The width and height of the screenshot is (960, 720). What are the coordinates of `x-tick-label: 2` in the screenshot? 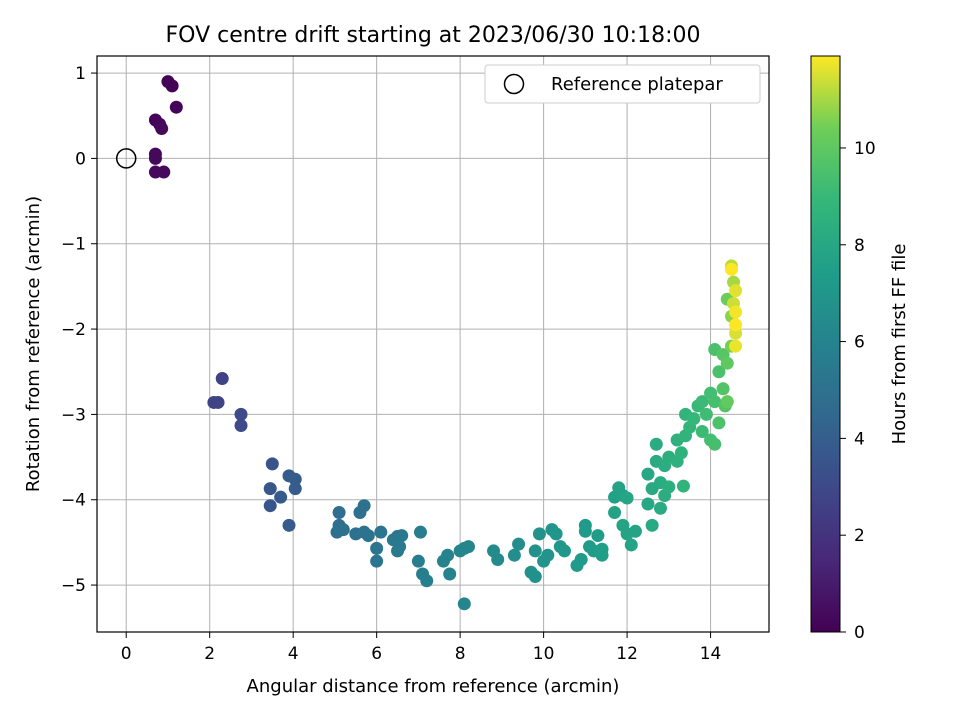 It's located at (209, 654).